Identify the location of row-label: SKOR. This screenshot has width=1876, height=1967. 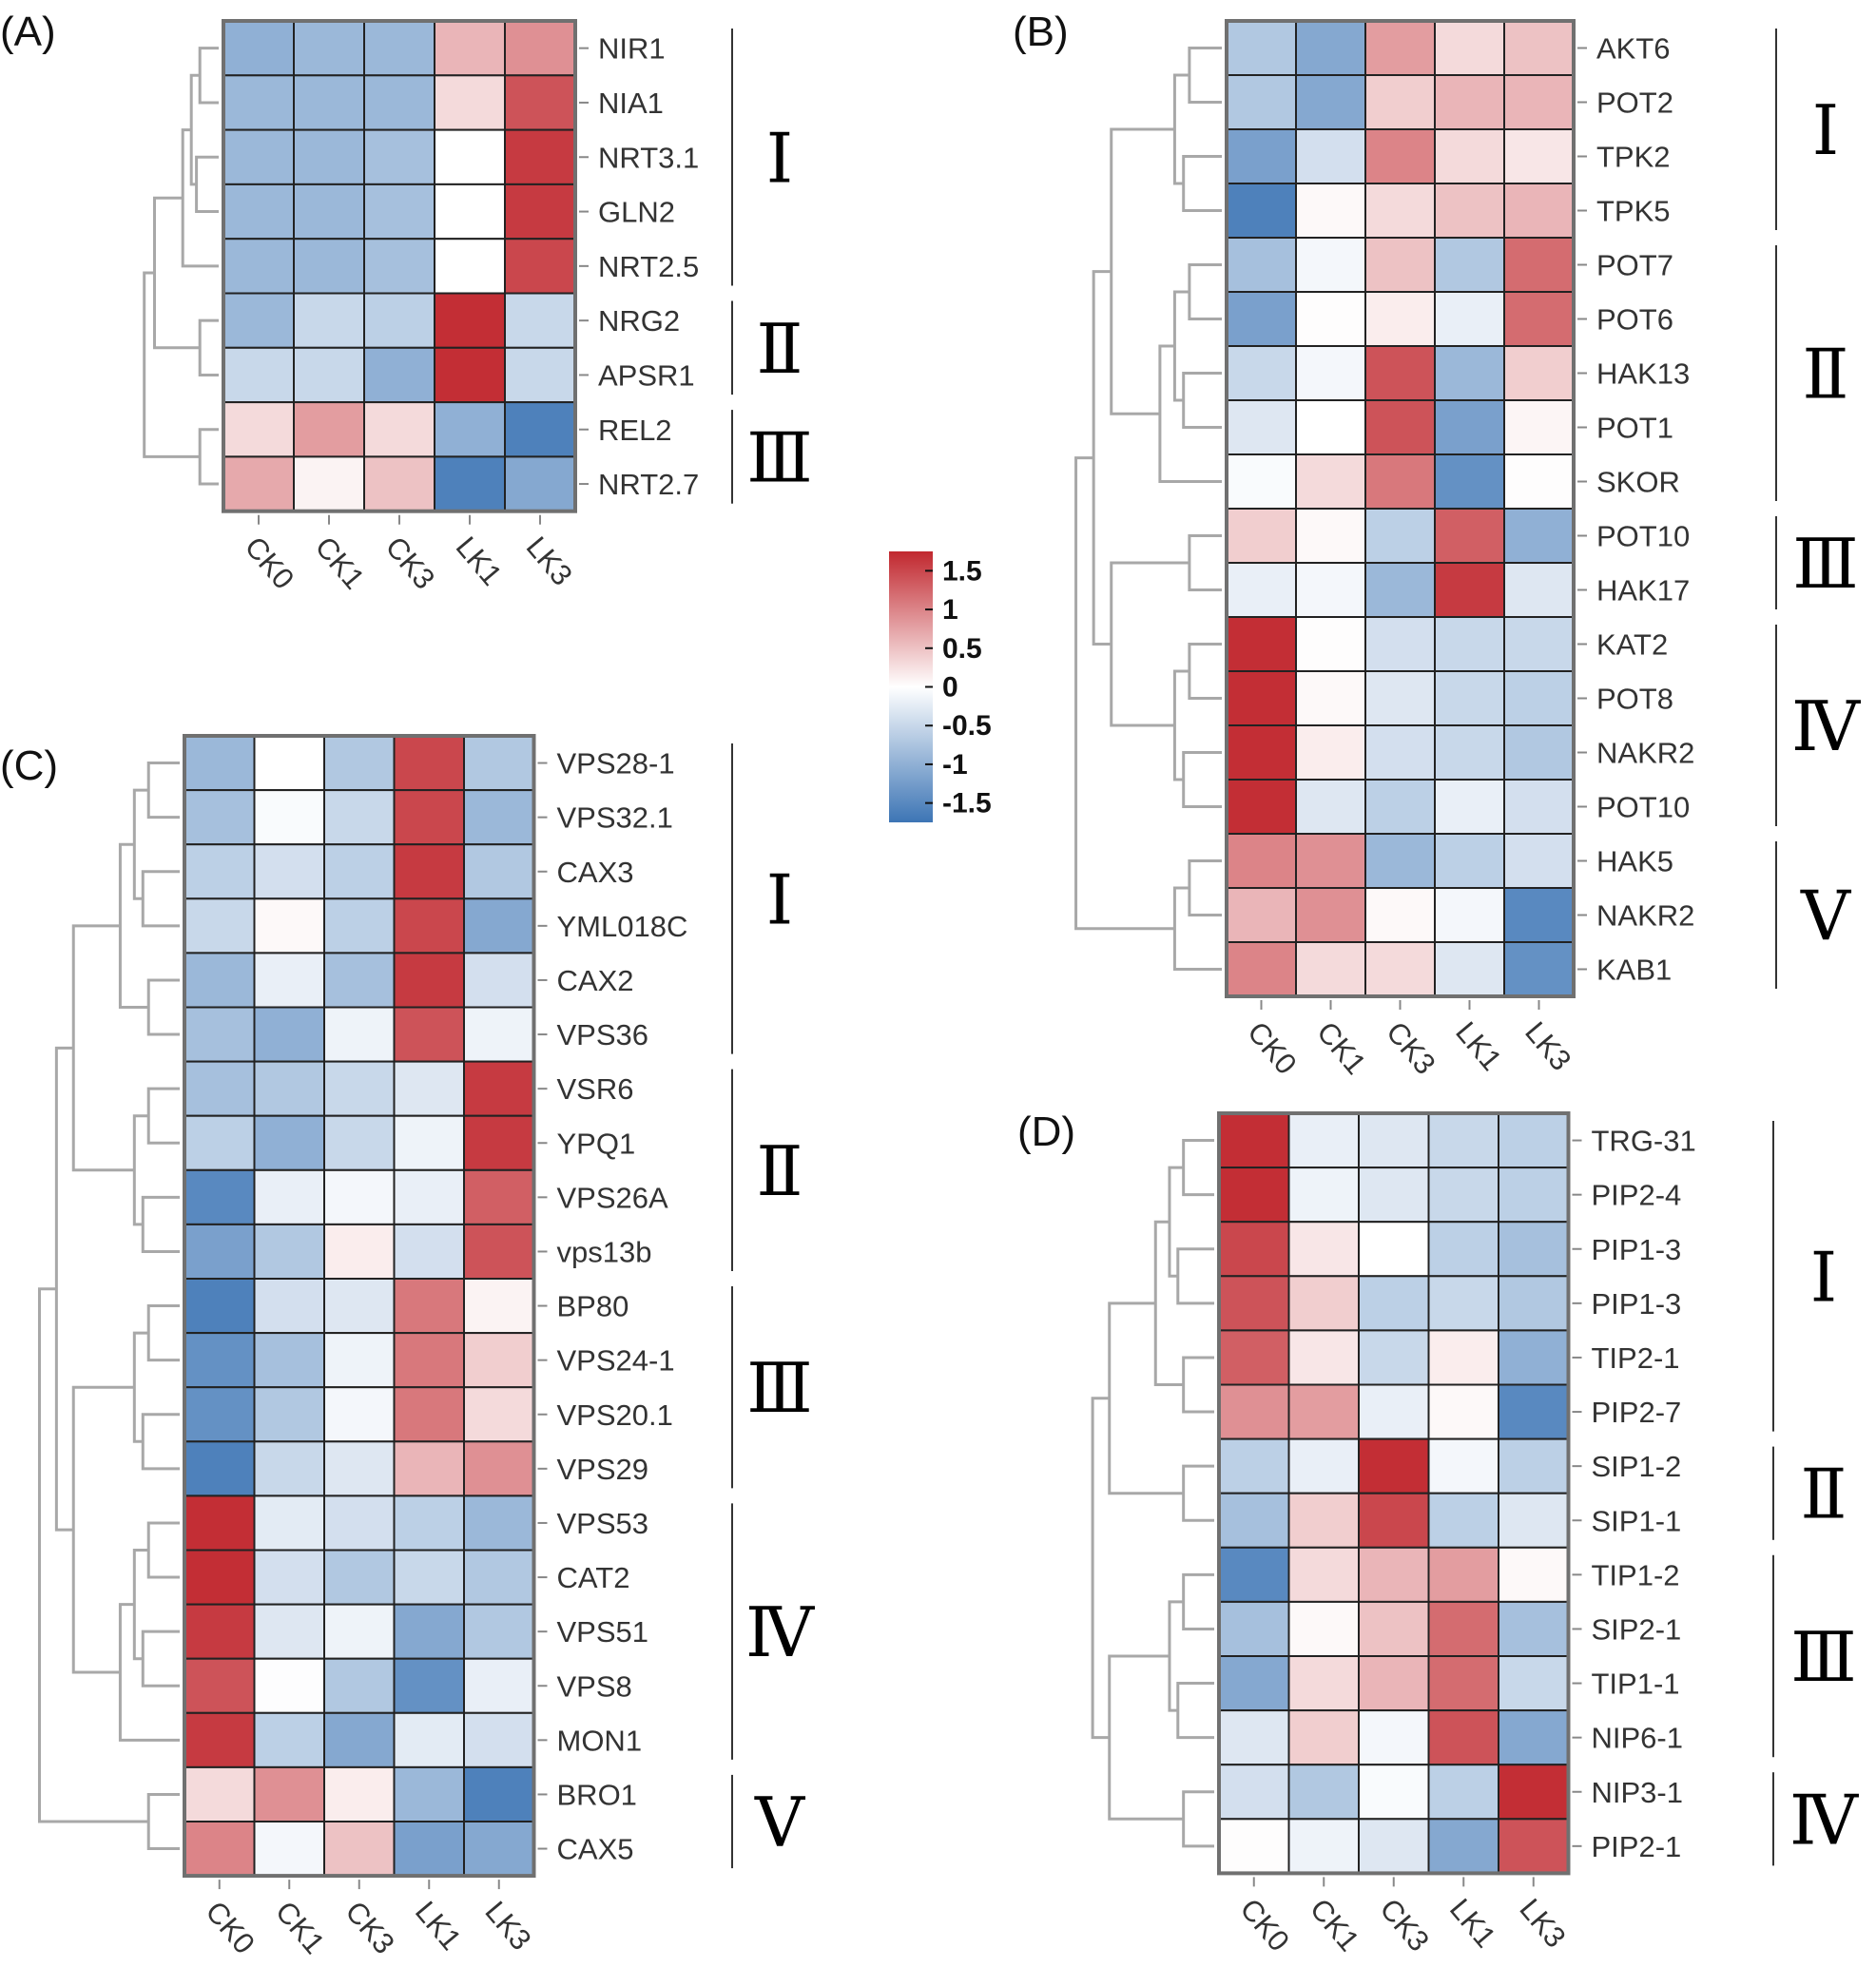
(1638, 483).